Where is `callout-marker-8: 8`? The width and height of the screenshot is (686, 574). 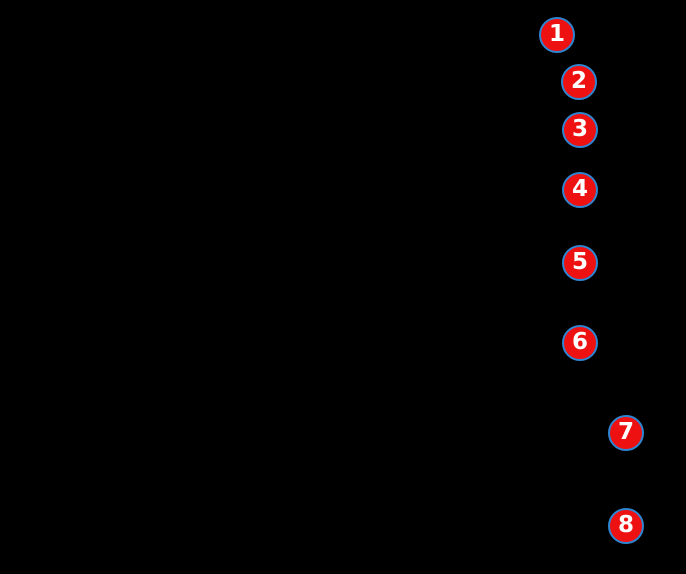
callout-marker-8: 8 is located at coordinates (626, 526).